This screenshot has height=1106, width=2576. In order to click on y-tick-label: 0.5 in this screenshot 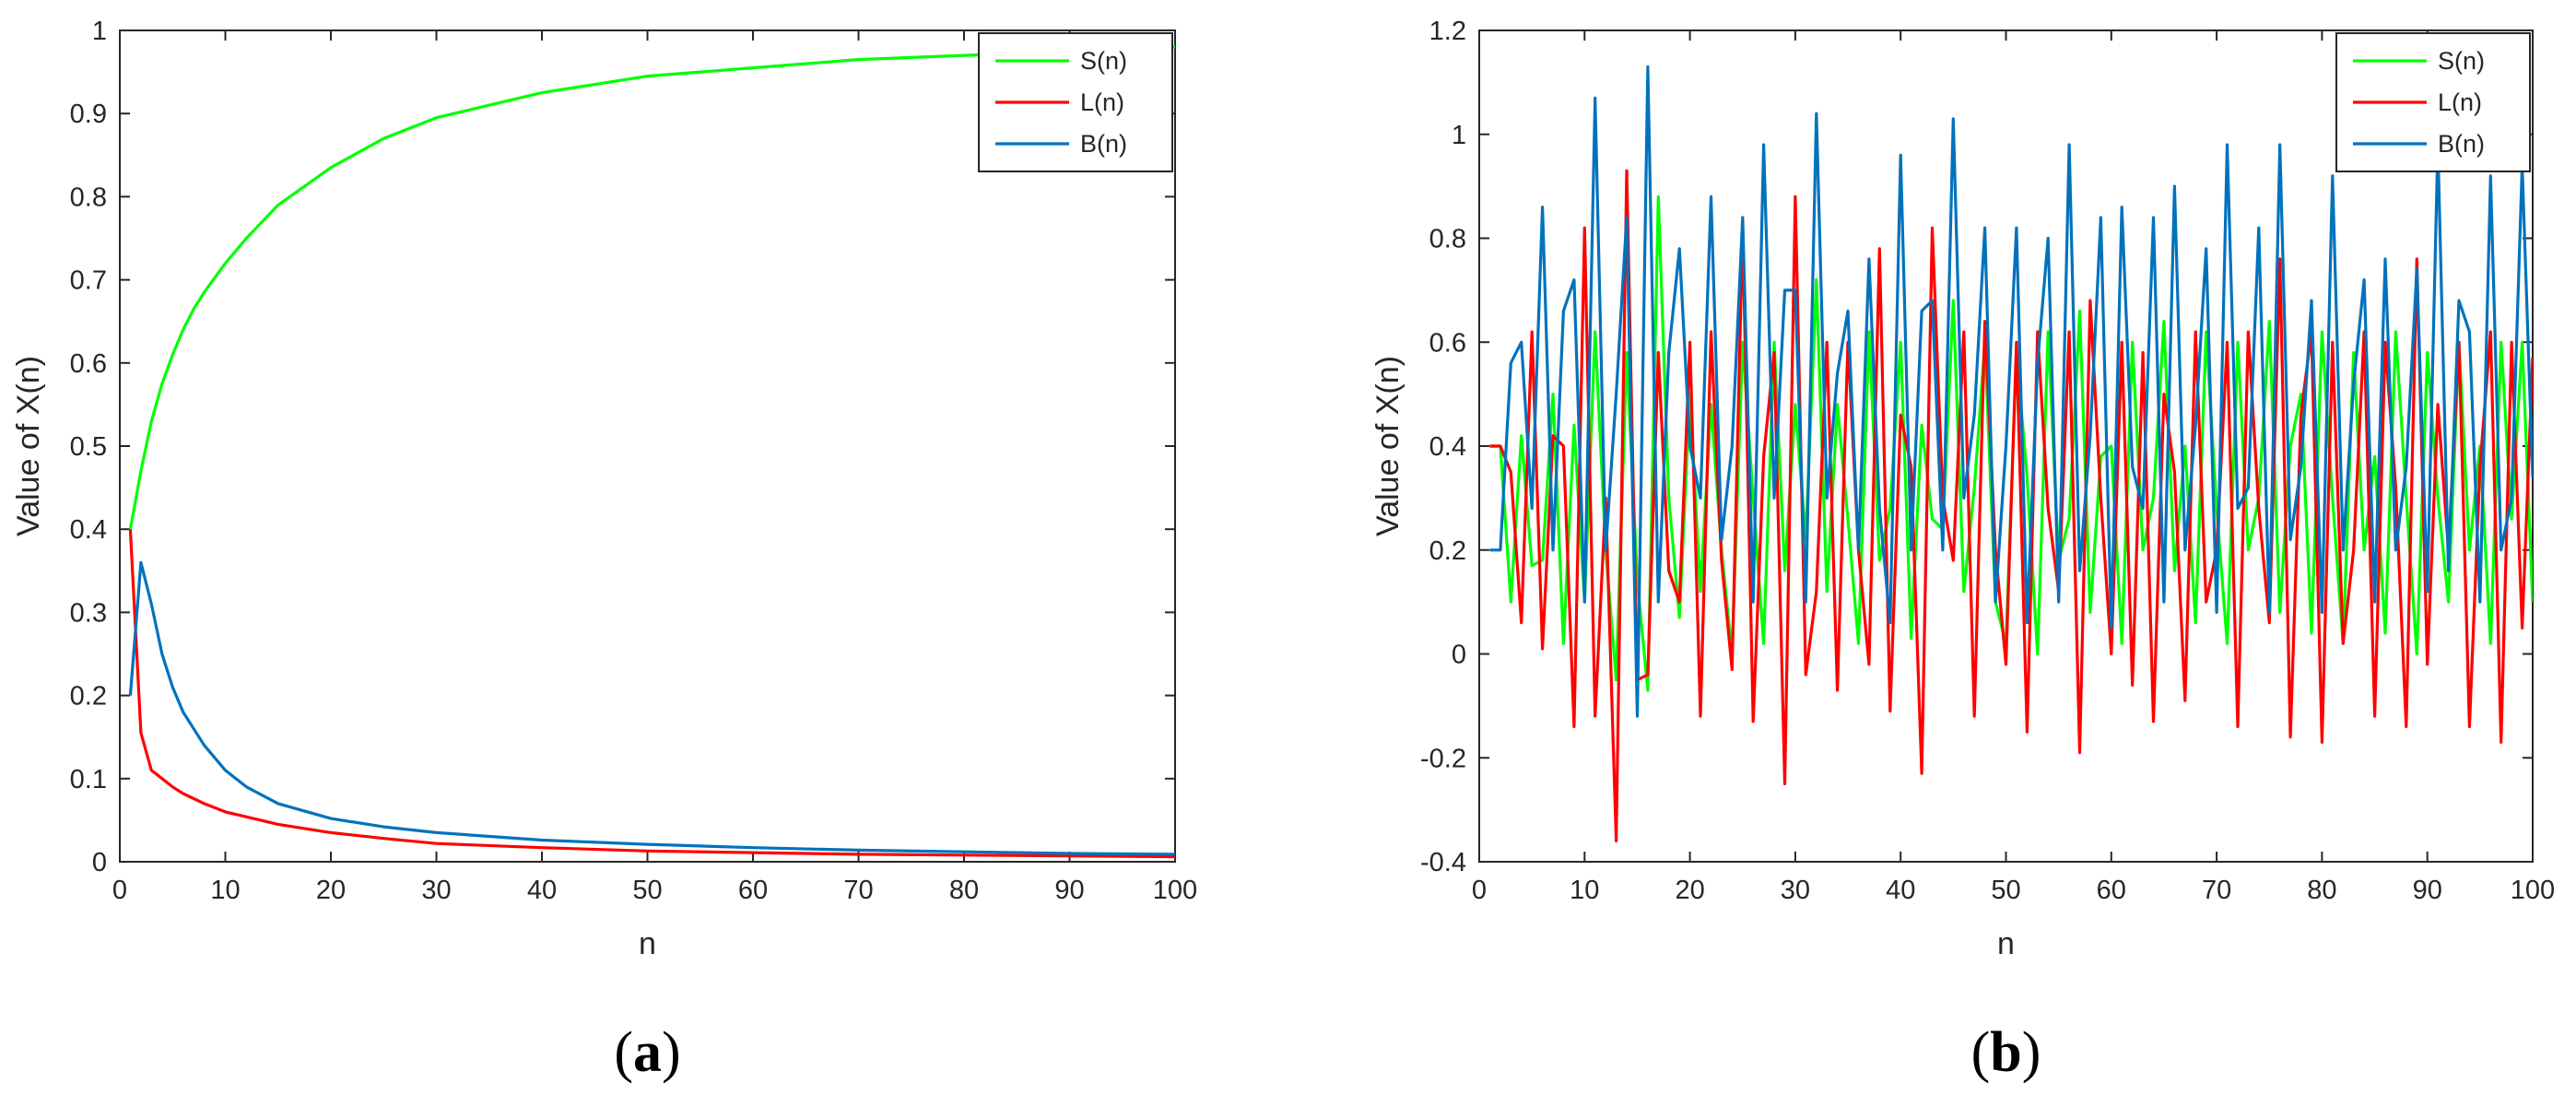, I will do `click(88, 447)`.